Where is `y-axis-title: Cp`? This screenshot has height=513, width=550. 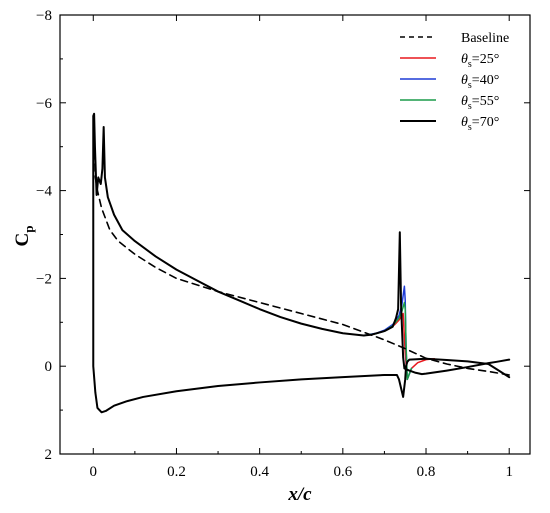 y-axis-title: Cp is located at coordinates (24, 236).